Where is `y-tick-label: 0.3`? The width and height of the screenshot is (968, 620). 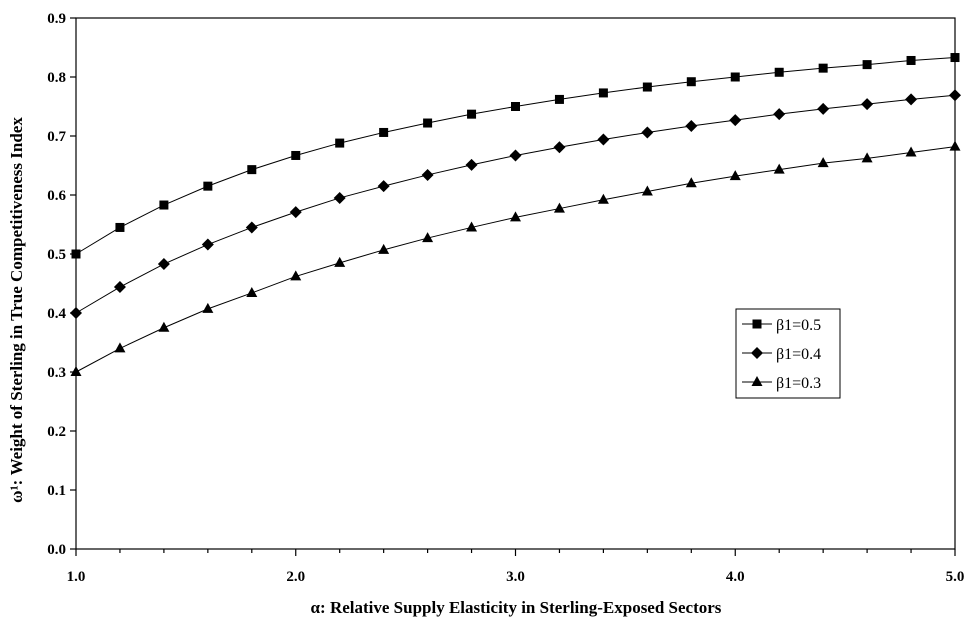 y-tick-label: 0.3 is located at coordinates (56, 373).